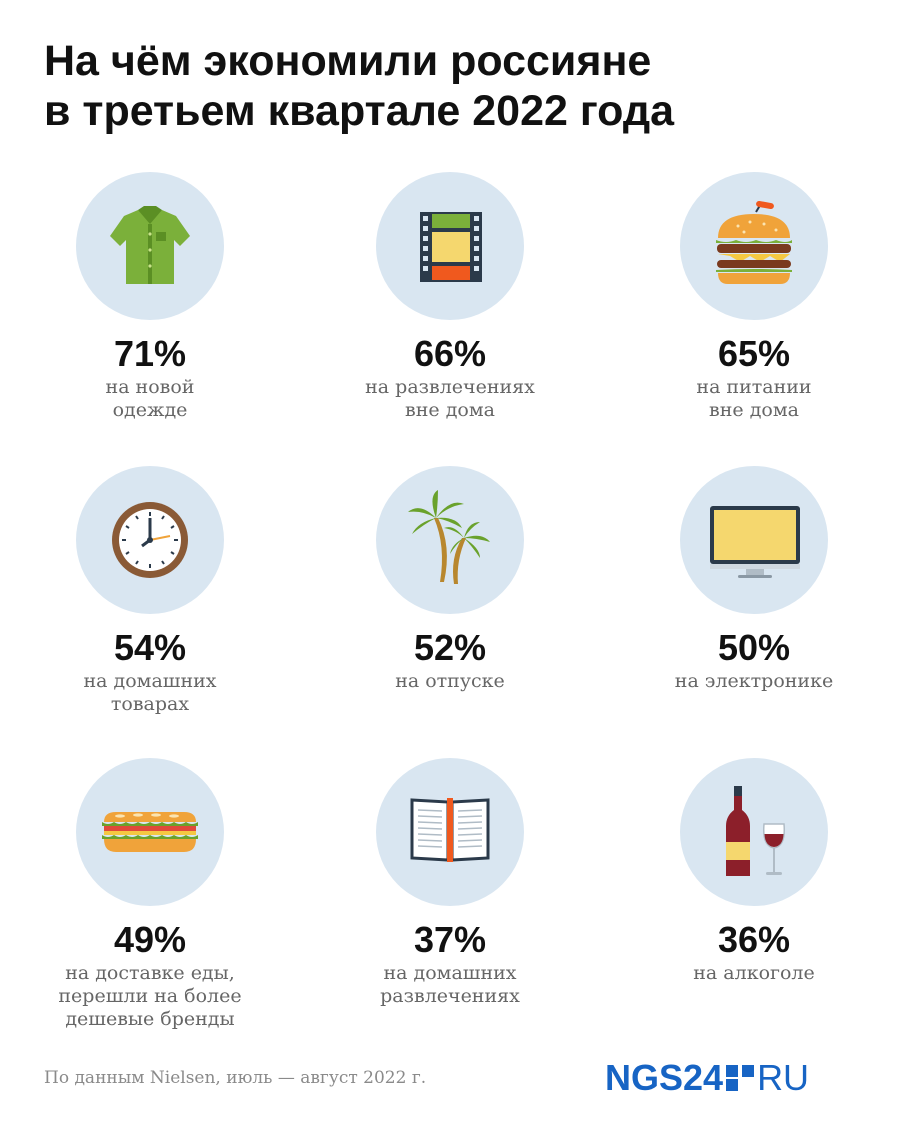 This screenshot has height=1125, width=901. What do you see at coordinates (450, 939) in the screenshot?
I see `stat-value: 37%` at bounding box center [450, 939].